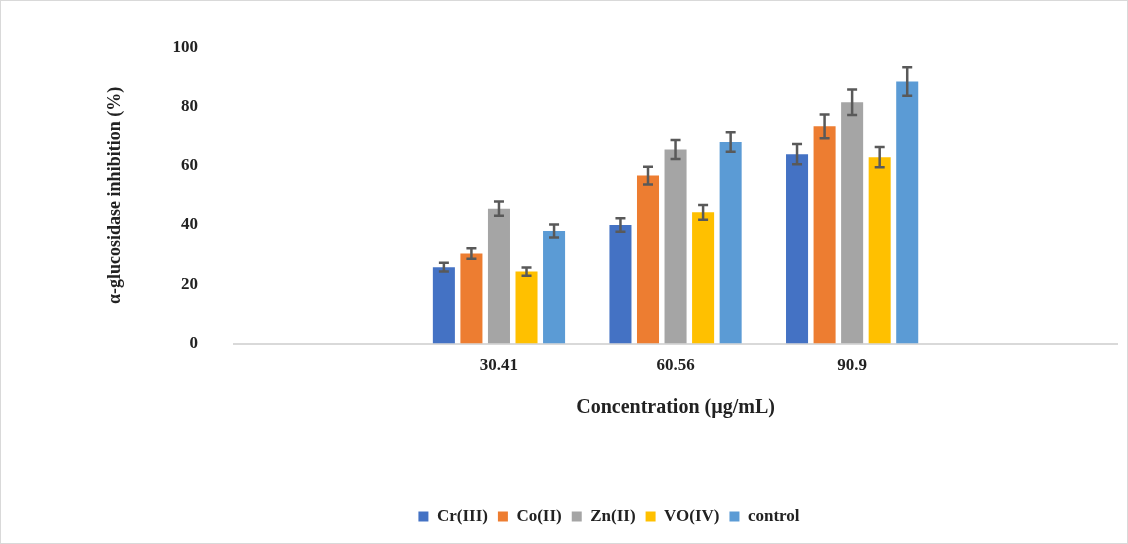 Image resolution: width=1128 pixels, height=544 pixels. What do you see at coordinates (613, 515) in the screenshot?
I see `legend-label: Zn(II)` at bounding box center [613, 515].